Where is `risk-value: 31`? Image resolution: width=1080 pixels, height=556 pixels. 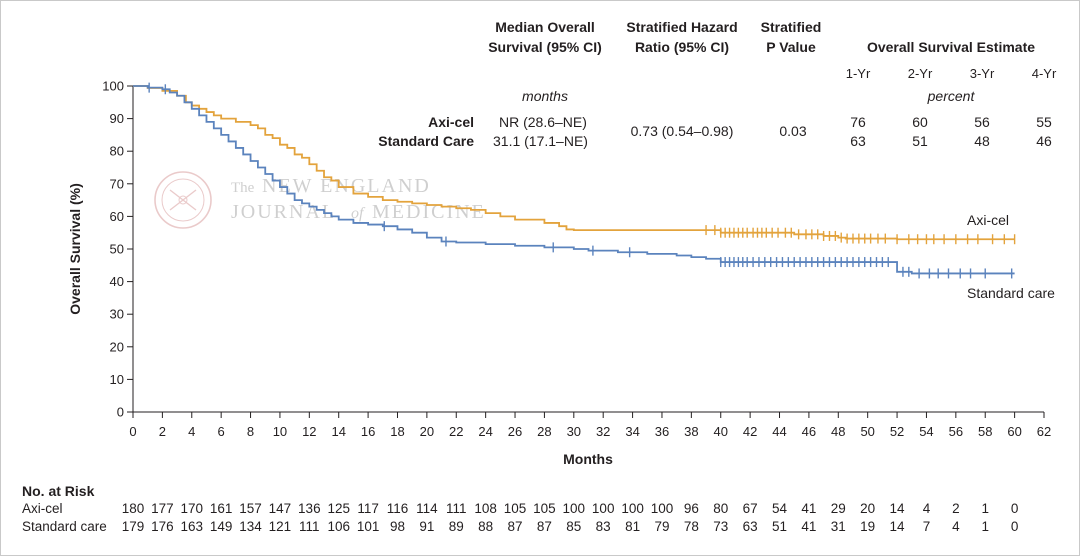
risk-value: 31 is located at coordinates (838, 526).